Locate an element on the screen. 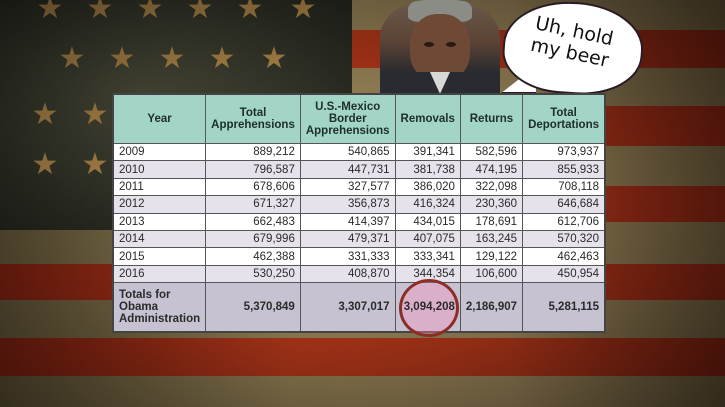  cell-removals: 416,324 is located at coordinates (427, 204).